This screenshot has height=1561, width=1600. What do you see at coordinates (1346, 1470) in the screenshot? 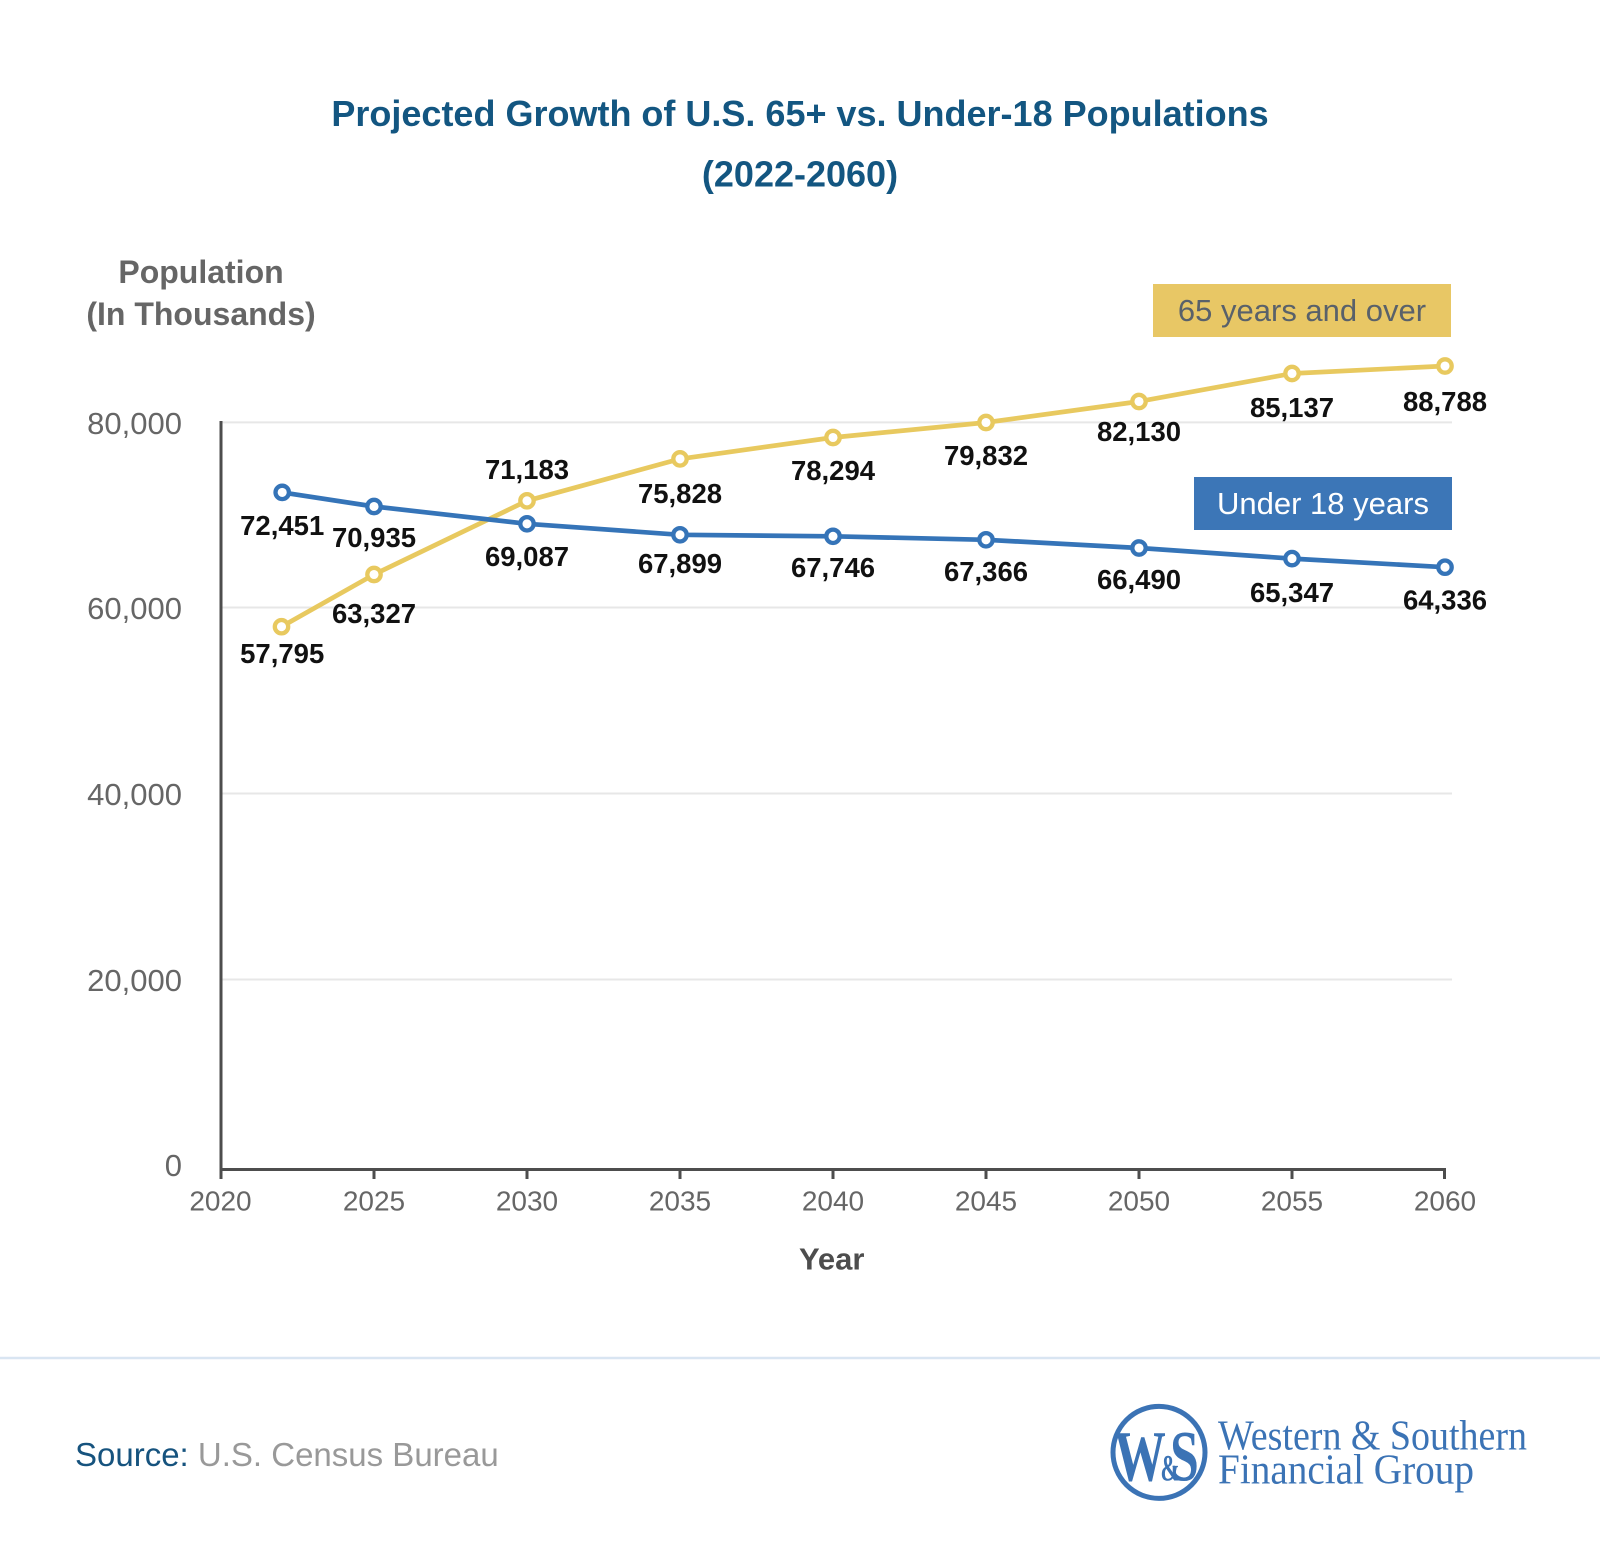
I see `svg-text: Financial Group` at bounding box center [1346, 1470].